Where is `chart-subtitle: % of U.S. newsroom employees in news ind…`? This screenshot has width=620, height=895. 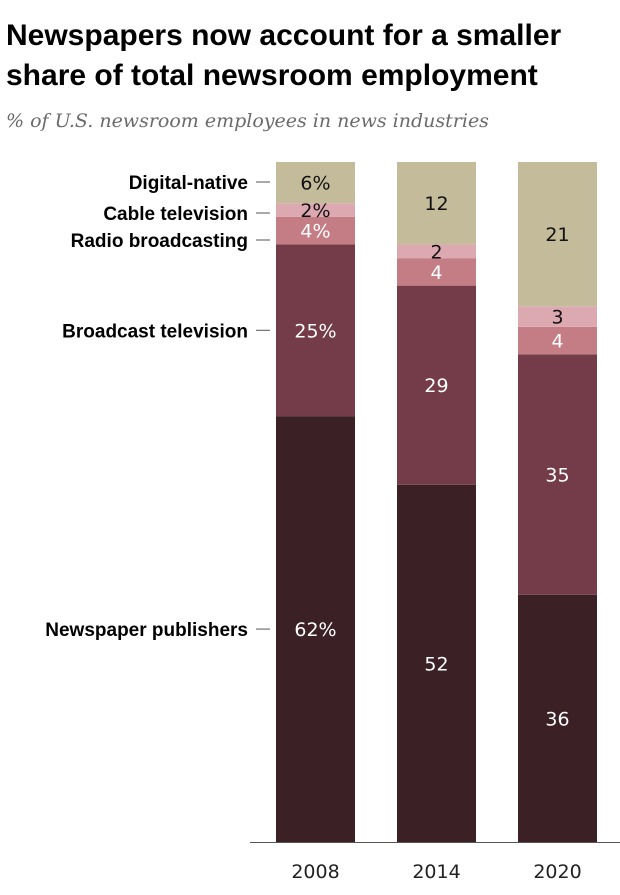
chart-subtitle: % of U.S. newsroom employees in news ind… is located at coordinates (247, 121).